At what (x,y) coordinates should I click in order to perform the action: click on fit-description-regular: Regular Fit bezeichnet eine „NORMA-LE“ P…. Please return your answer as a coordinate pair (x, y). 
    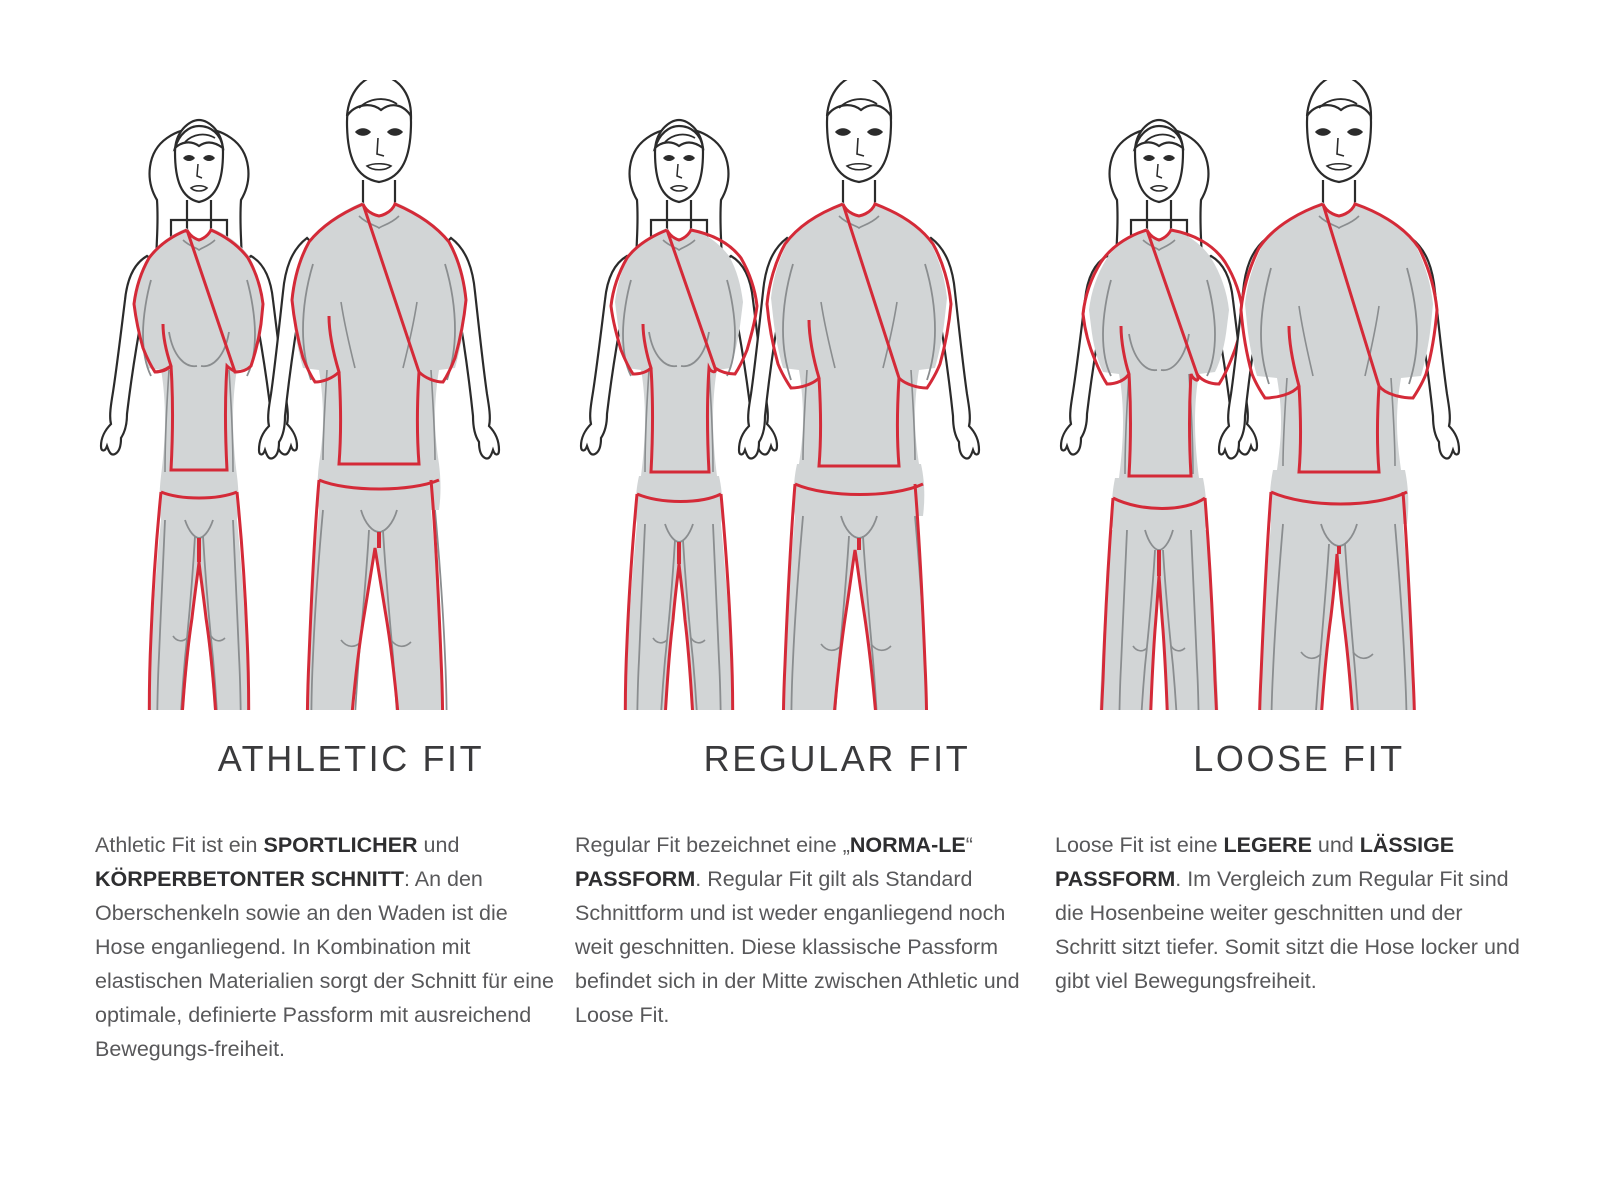
    Looking at the image, I should click on (805, 930).